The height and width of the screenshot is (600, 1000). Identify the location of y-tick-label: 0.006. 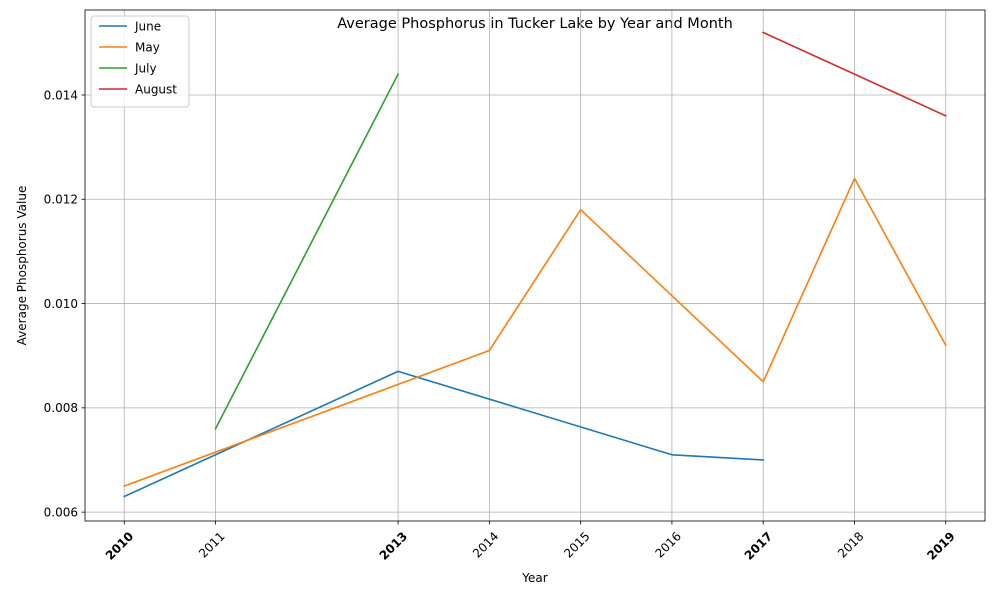
(61, 512).